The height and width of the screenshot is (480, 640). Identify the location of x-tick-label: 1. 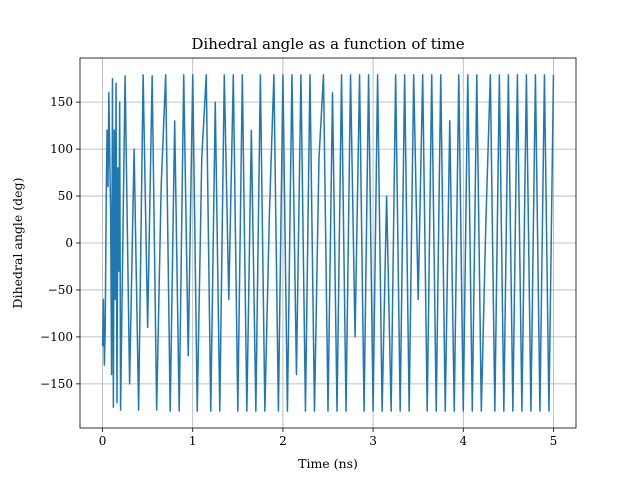
(193, 441).